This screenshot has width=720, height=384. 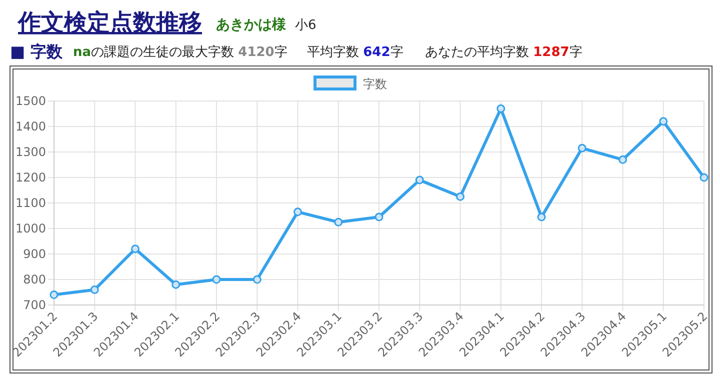 I want to click on y-tick-label: 1200, so click(x=30, y=177).